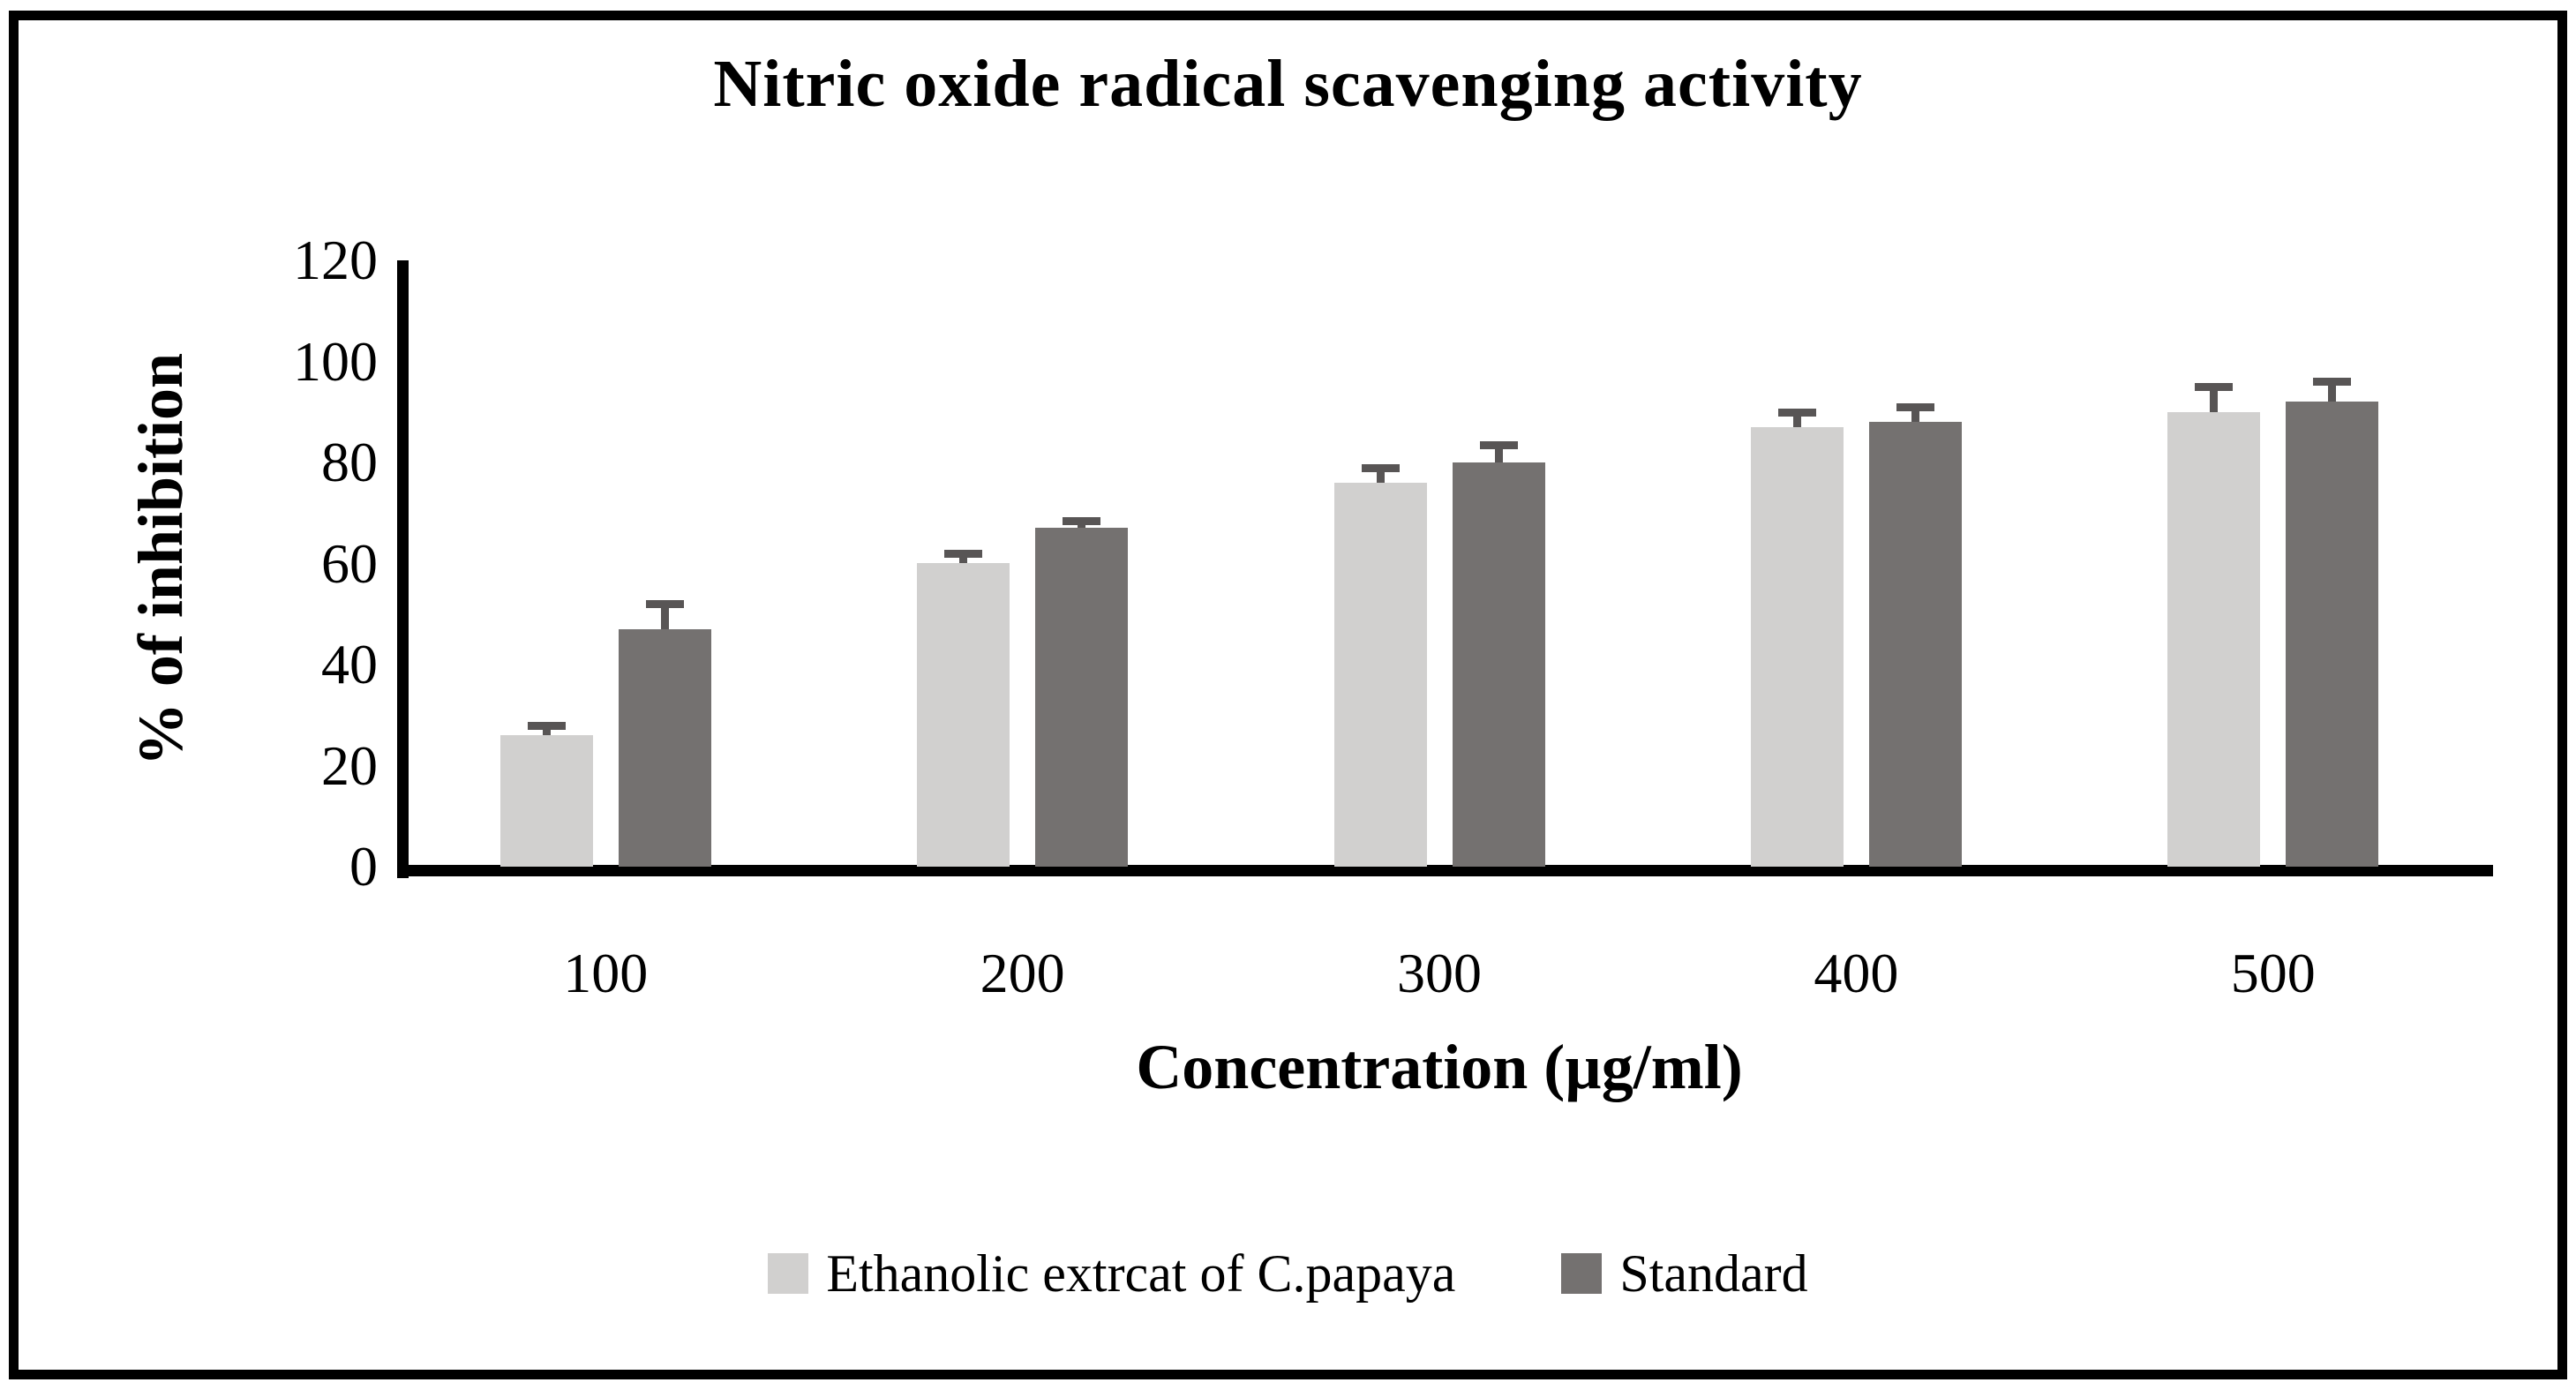 The height and width of the screenshot is (1390, 2576). What do you see at coordinates (1380, 675) in the screenshot?
I see `bar-300-series1` at bounding box center [1380, 675].